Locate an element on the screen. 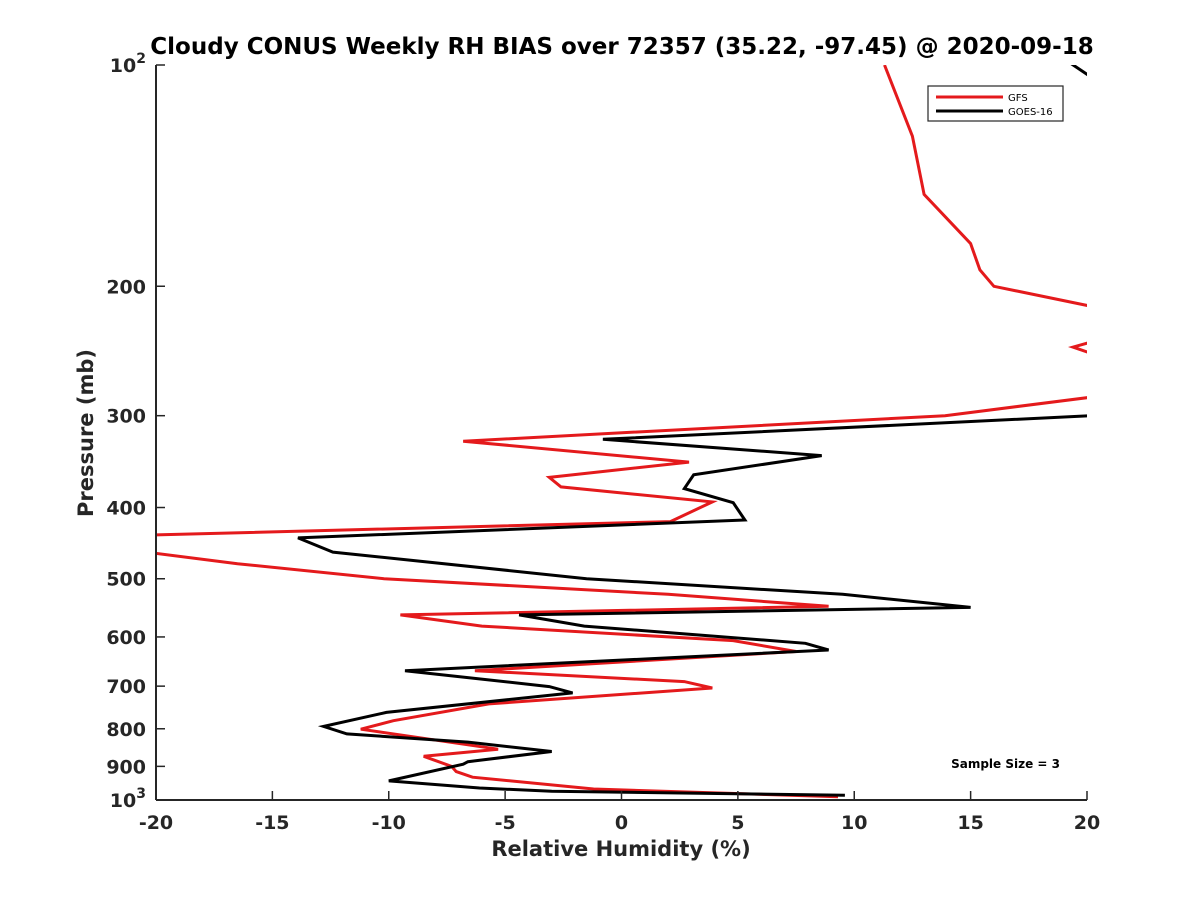 The height and width of the screenshot is (900, 1200). x-tick-label: 15 is located at coordinates (970, 823).